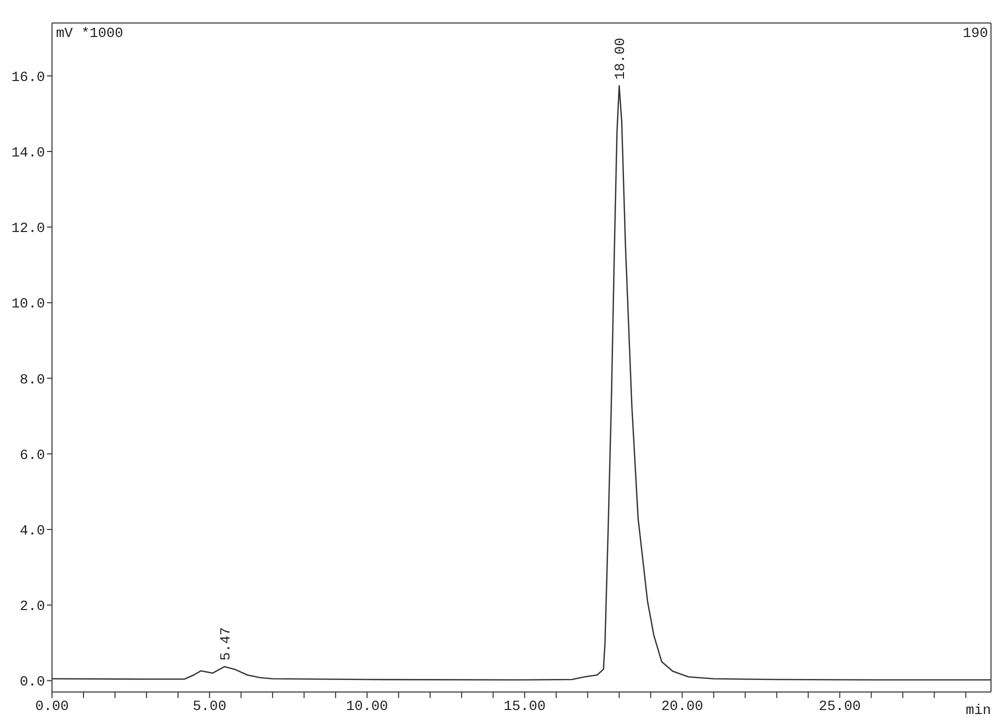  Describe the element at coordinates (52, 706) in the screenshot. I see `x-tick-label: 0.00` at that location.